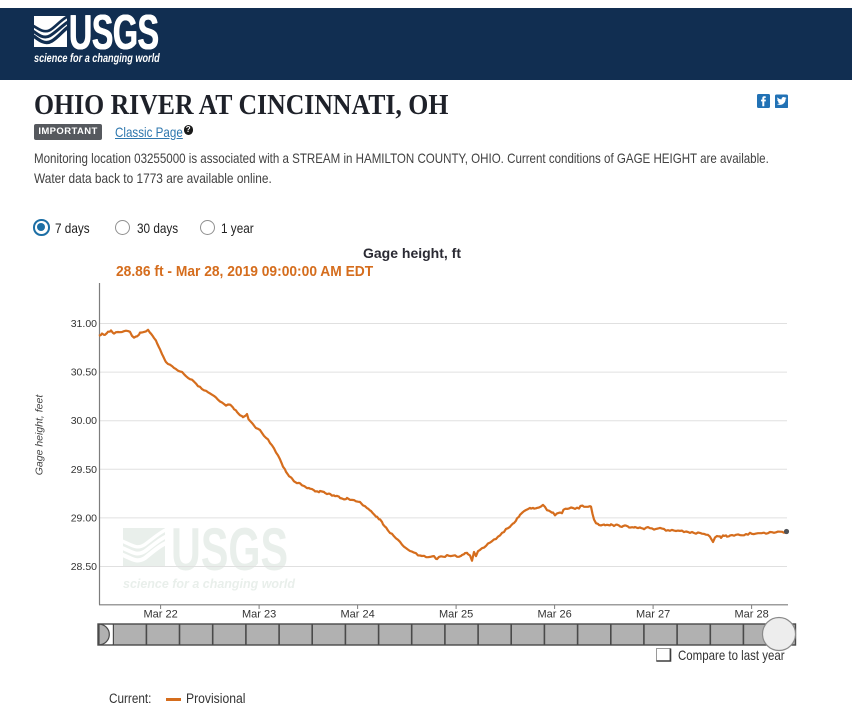 The width and height of the screenshot is (852, 722). What do you see at coordinates (259, 615) in the screenshot?
I see `svg-text: Mar 23` at bounding box center [259, 615].